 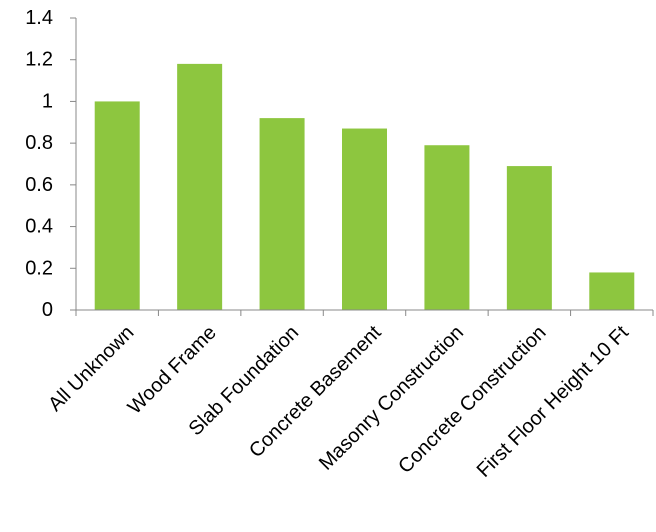 What do you see at coordinates (39, 143) in the screenshot?
I see `y-tick-label: 0.8` at bounding box center [39, 143].